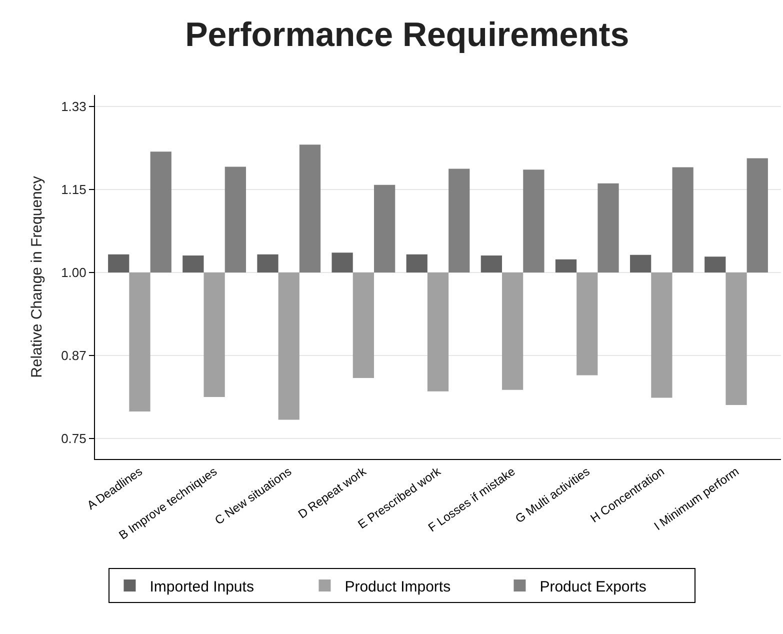 This screenshot has width=783, height=634. Describe the element at coordinates (37, 277) in the screenshot. I see `y-axis-title: Relative Change in Frequency` at that location.